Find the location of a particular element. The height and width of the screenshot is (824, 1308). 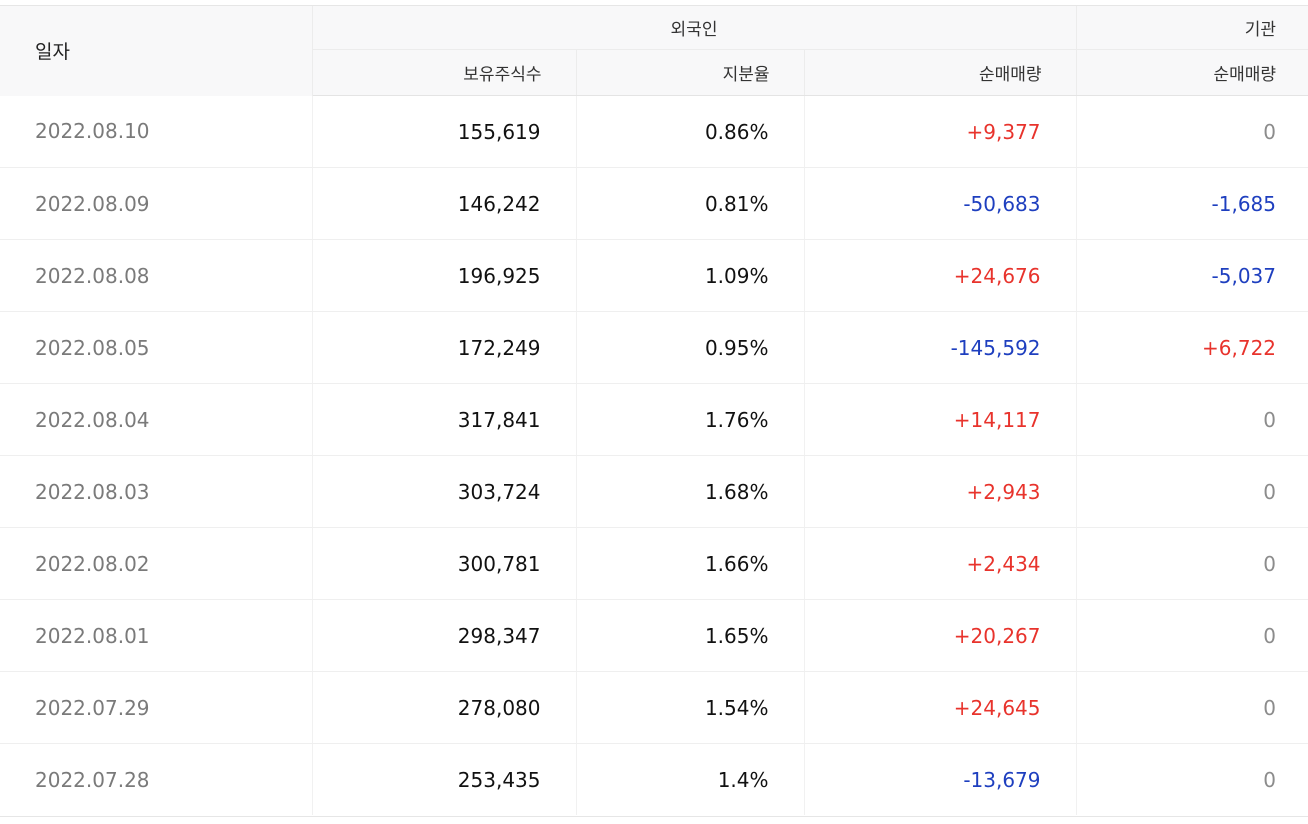

ratio-cell: 0.81% is located at coordinates (690, 203).